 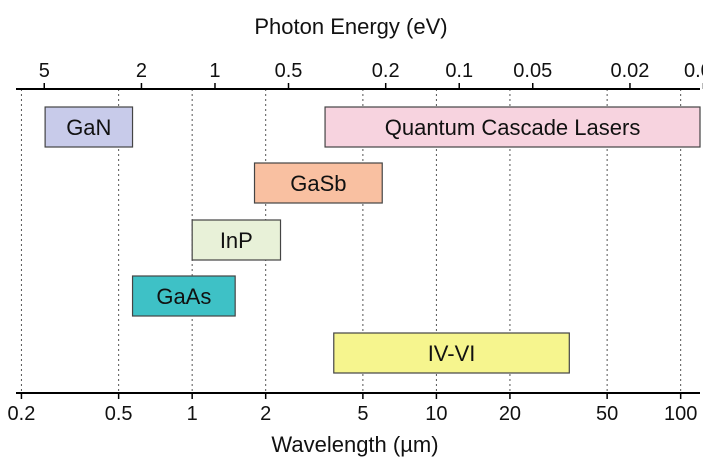 What do you see at coordinates (386, 71) in the screenshot?
I see `top-tick-label-4: 0.2` at bounding box center [386, 71].